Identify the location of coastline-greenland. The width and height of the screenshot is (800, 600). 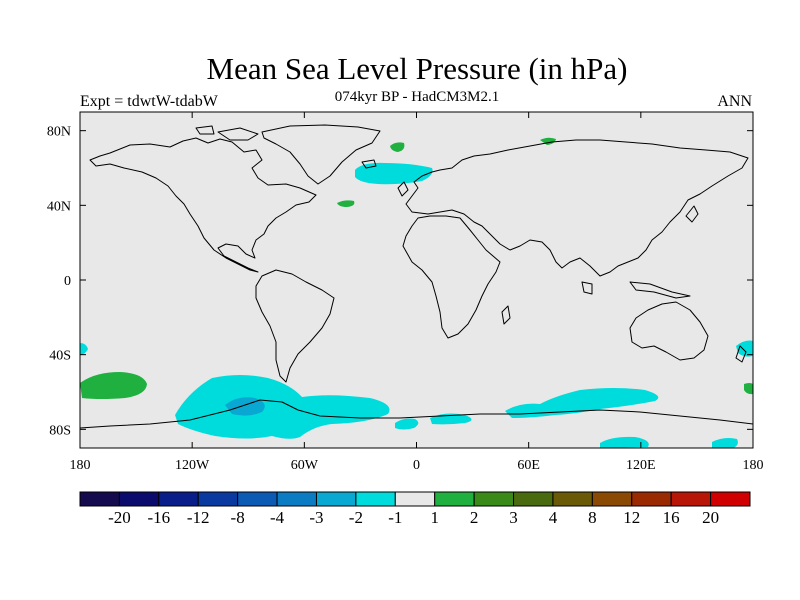
(321, 154).